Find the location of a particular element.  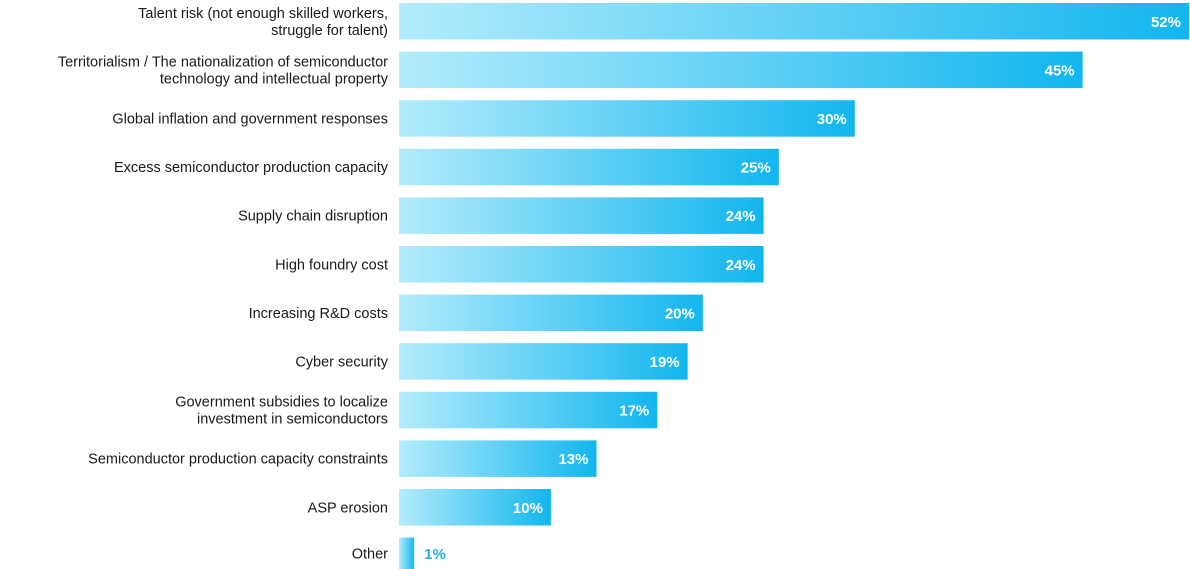

category-label-11: ASP erosion is located at coordinates (348, 508).